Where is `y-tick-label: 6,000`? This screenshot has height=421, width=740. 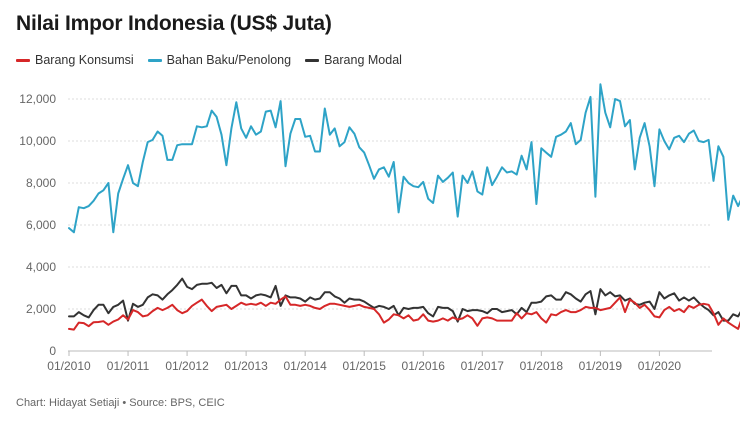
y-tick-label: 6,000 is located at coordinates (41, 225).